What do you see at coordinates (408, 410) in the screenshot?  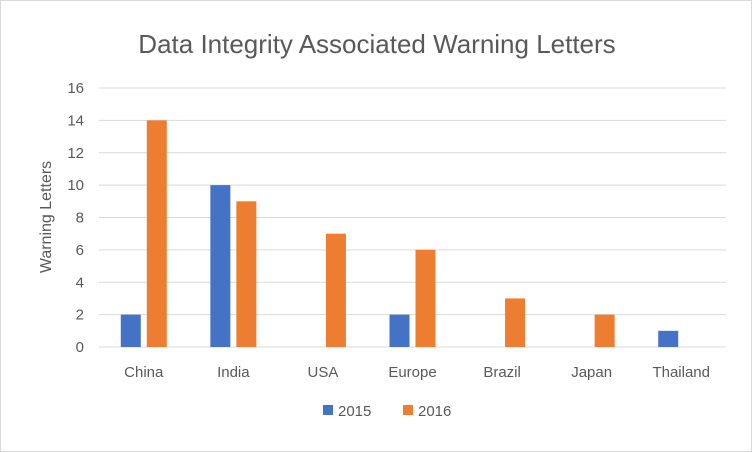 I see `legend-swatch-2016` at bounding box center [408, 410].